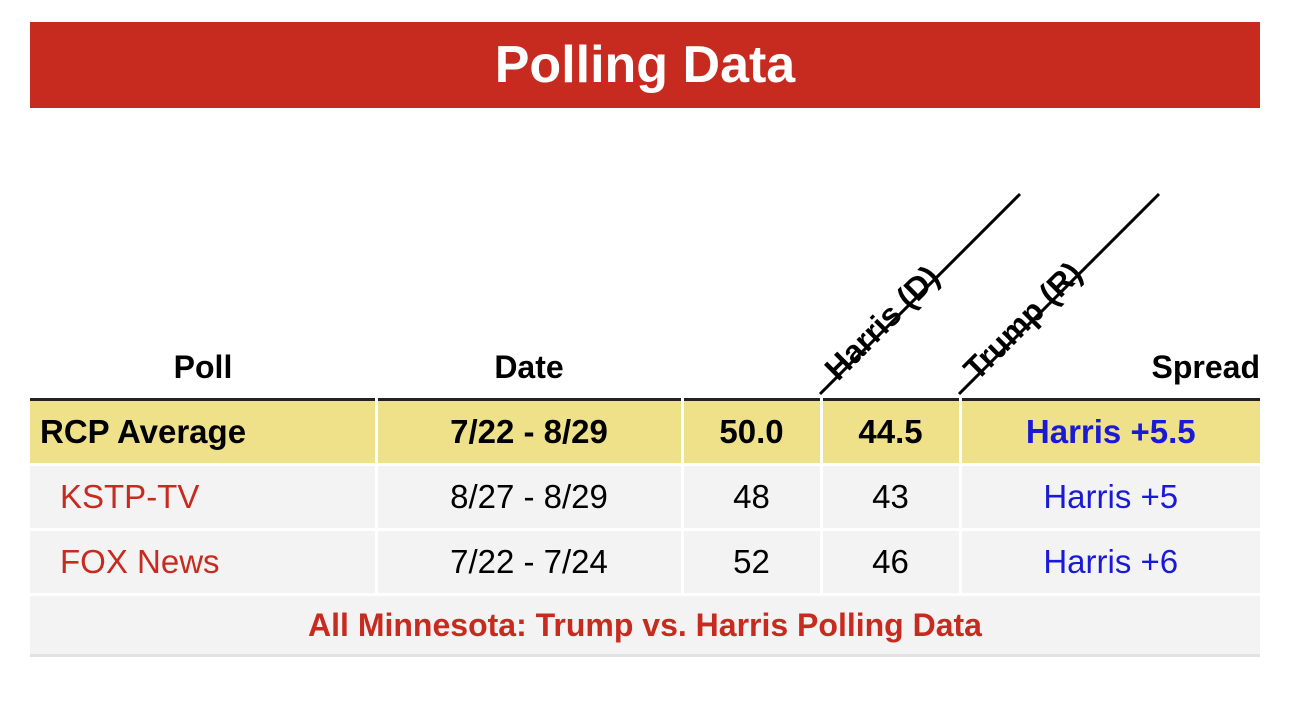 The height and width of the screenshot is (702, 1290). What do you see at coordinates (891, 497) in the screenshot?
I see `poll-trump: 43` at bounding box center [891, 497].